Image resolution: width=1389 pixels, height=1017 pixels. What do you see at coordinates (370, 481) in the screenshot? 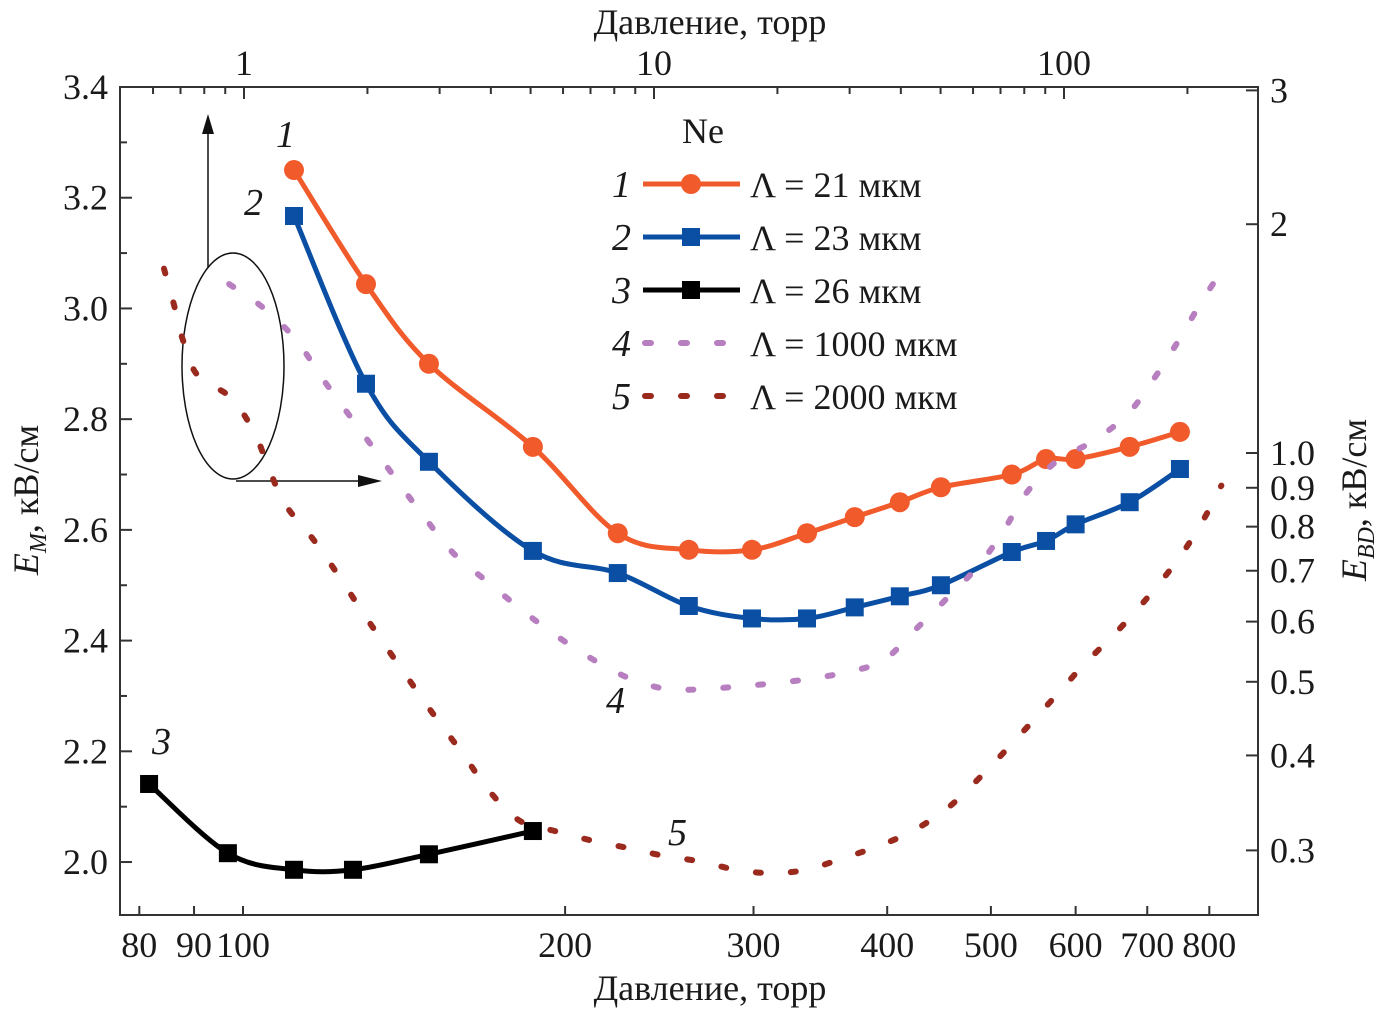
I see `right-arrow-icon` at bounding box center [370, 481].